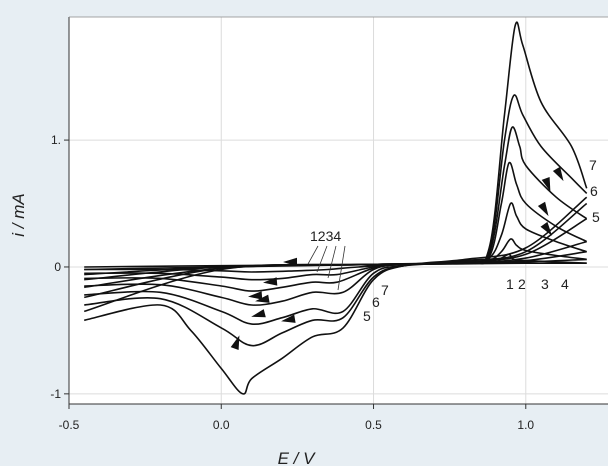  What do you see at coordinates (57, 267) in the screenshot?
I see `y-tick-label: 0` at bounding box center [57, 267].